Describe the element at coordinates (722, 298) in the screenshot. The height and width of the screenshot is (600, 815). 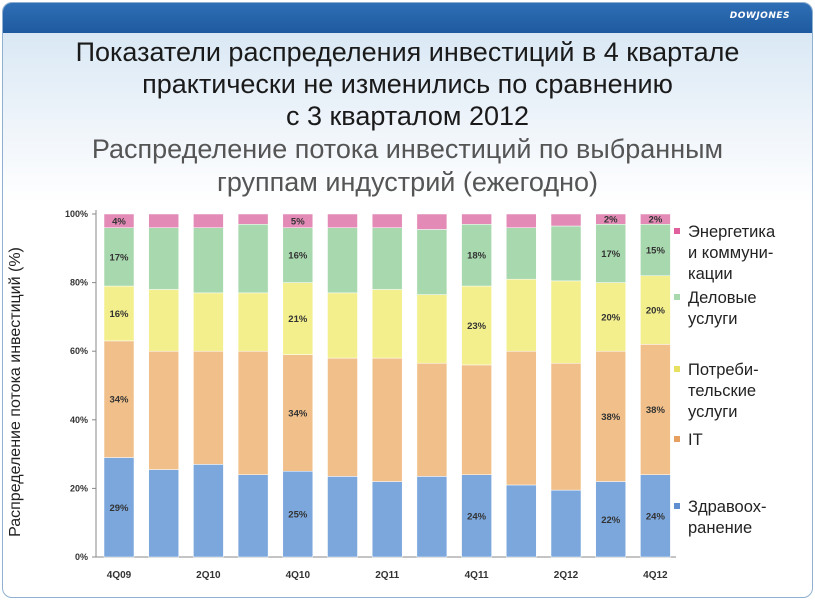
I see `legend-label-line: Деловые` at that location.